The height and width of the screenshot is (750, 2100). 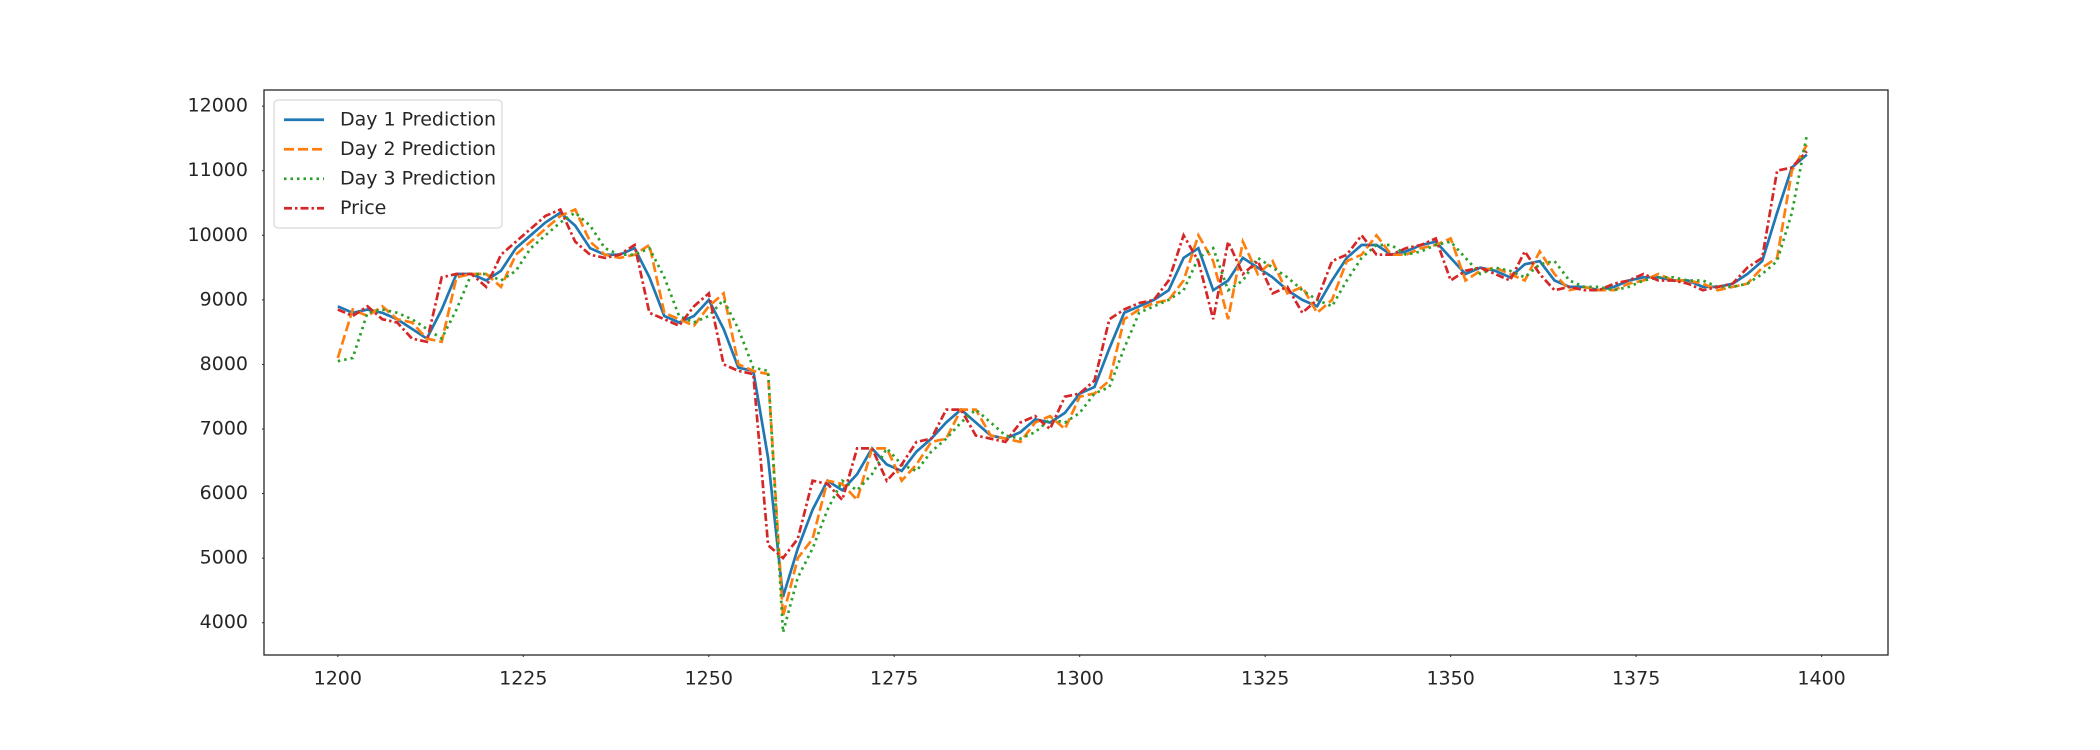 I want to click on y-tick-label: 10000, so click(x=218, y=235).